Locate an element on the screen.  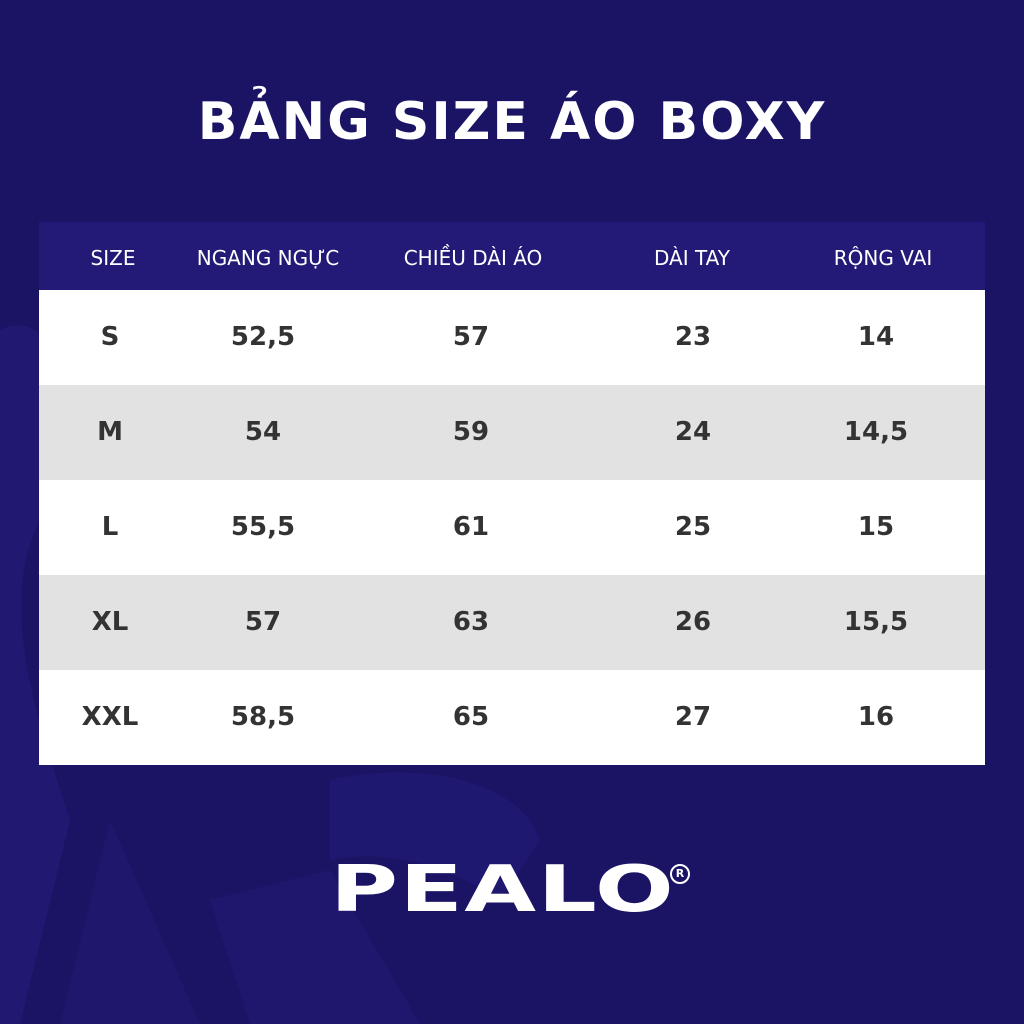
header-sleeve-length: DÀI TAY is located at coordinates (692, 258).